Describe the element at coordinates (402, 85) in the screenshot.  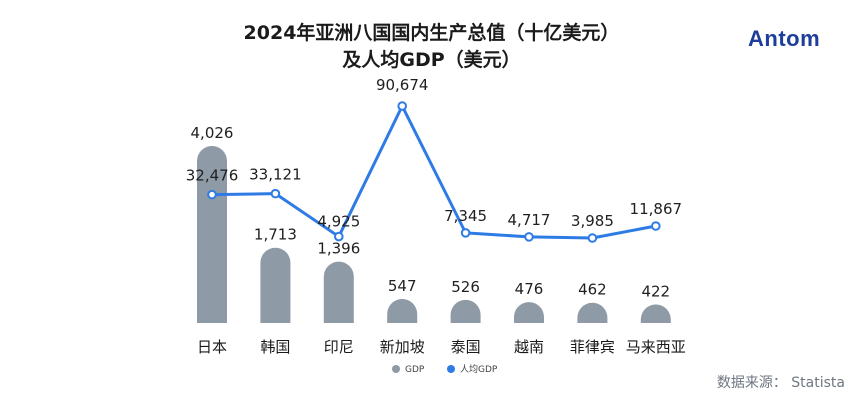
I see `gdp-per-capita-label: 90,674` at that location.